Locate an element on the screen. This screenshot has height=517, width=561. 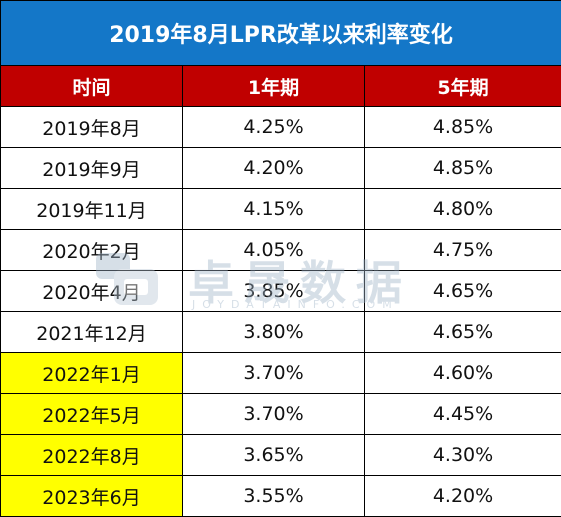
cell-five-year: 4.45% is located at coordinates (462, 414).